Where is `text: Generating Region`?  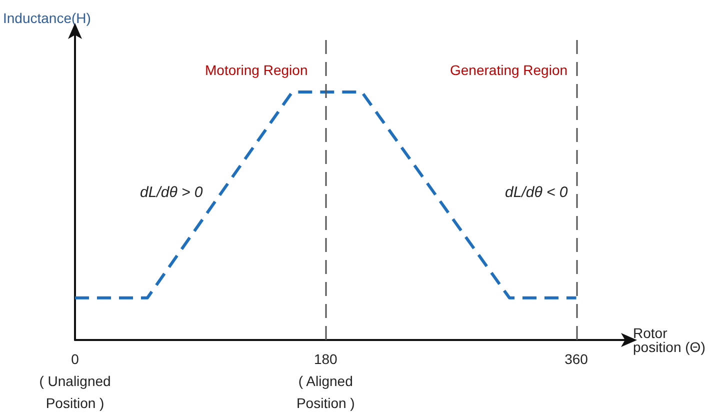
text: Generating Region is located at coordinates (509, 70).